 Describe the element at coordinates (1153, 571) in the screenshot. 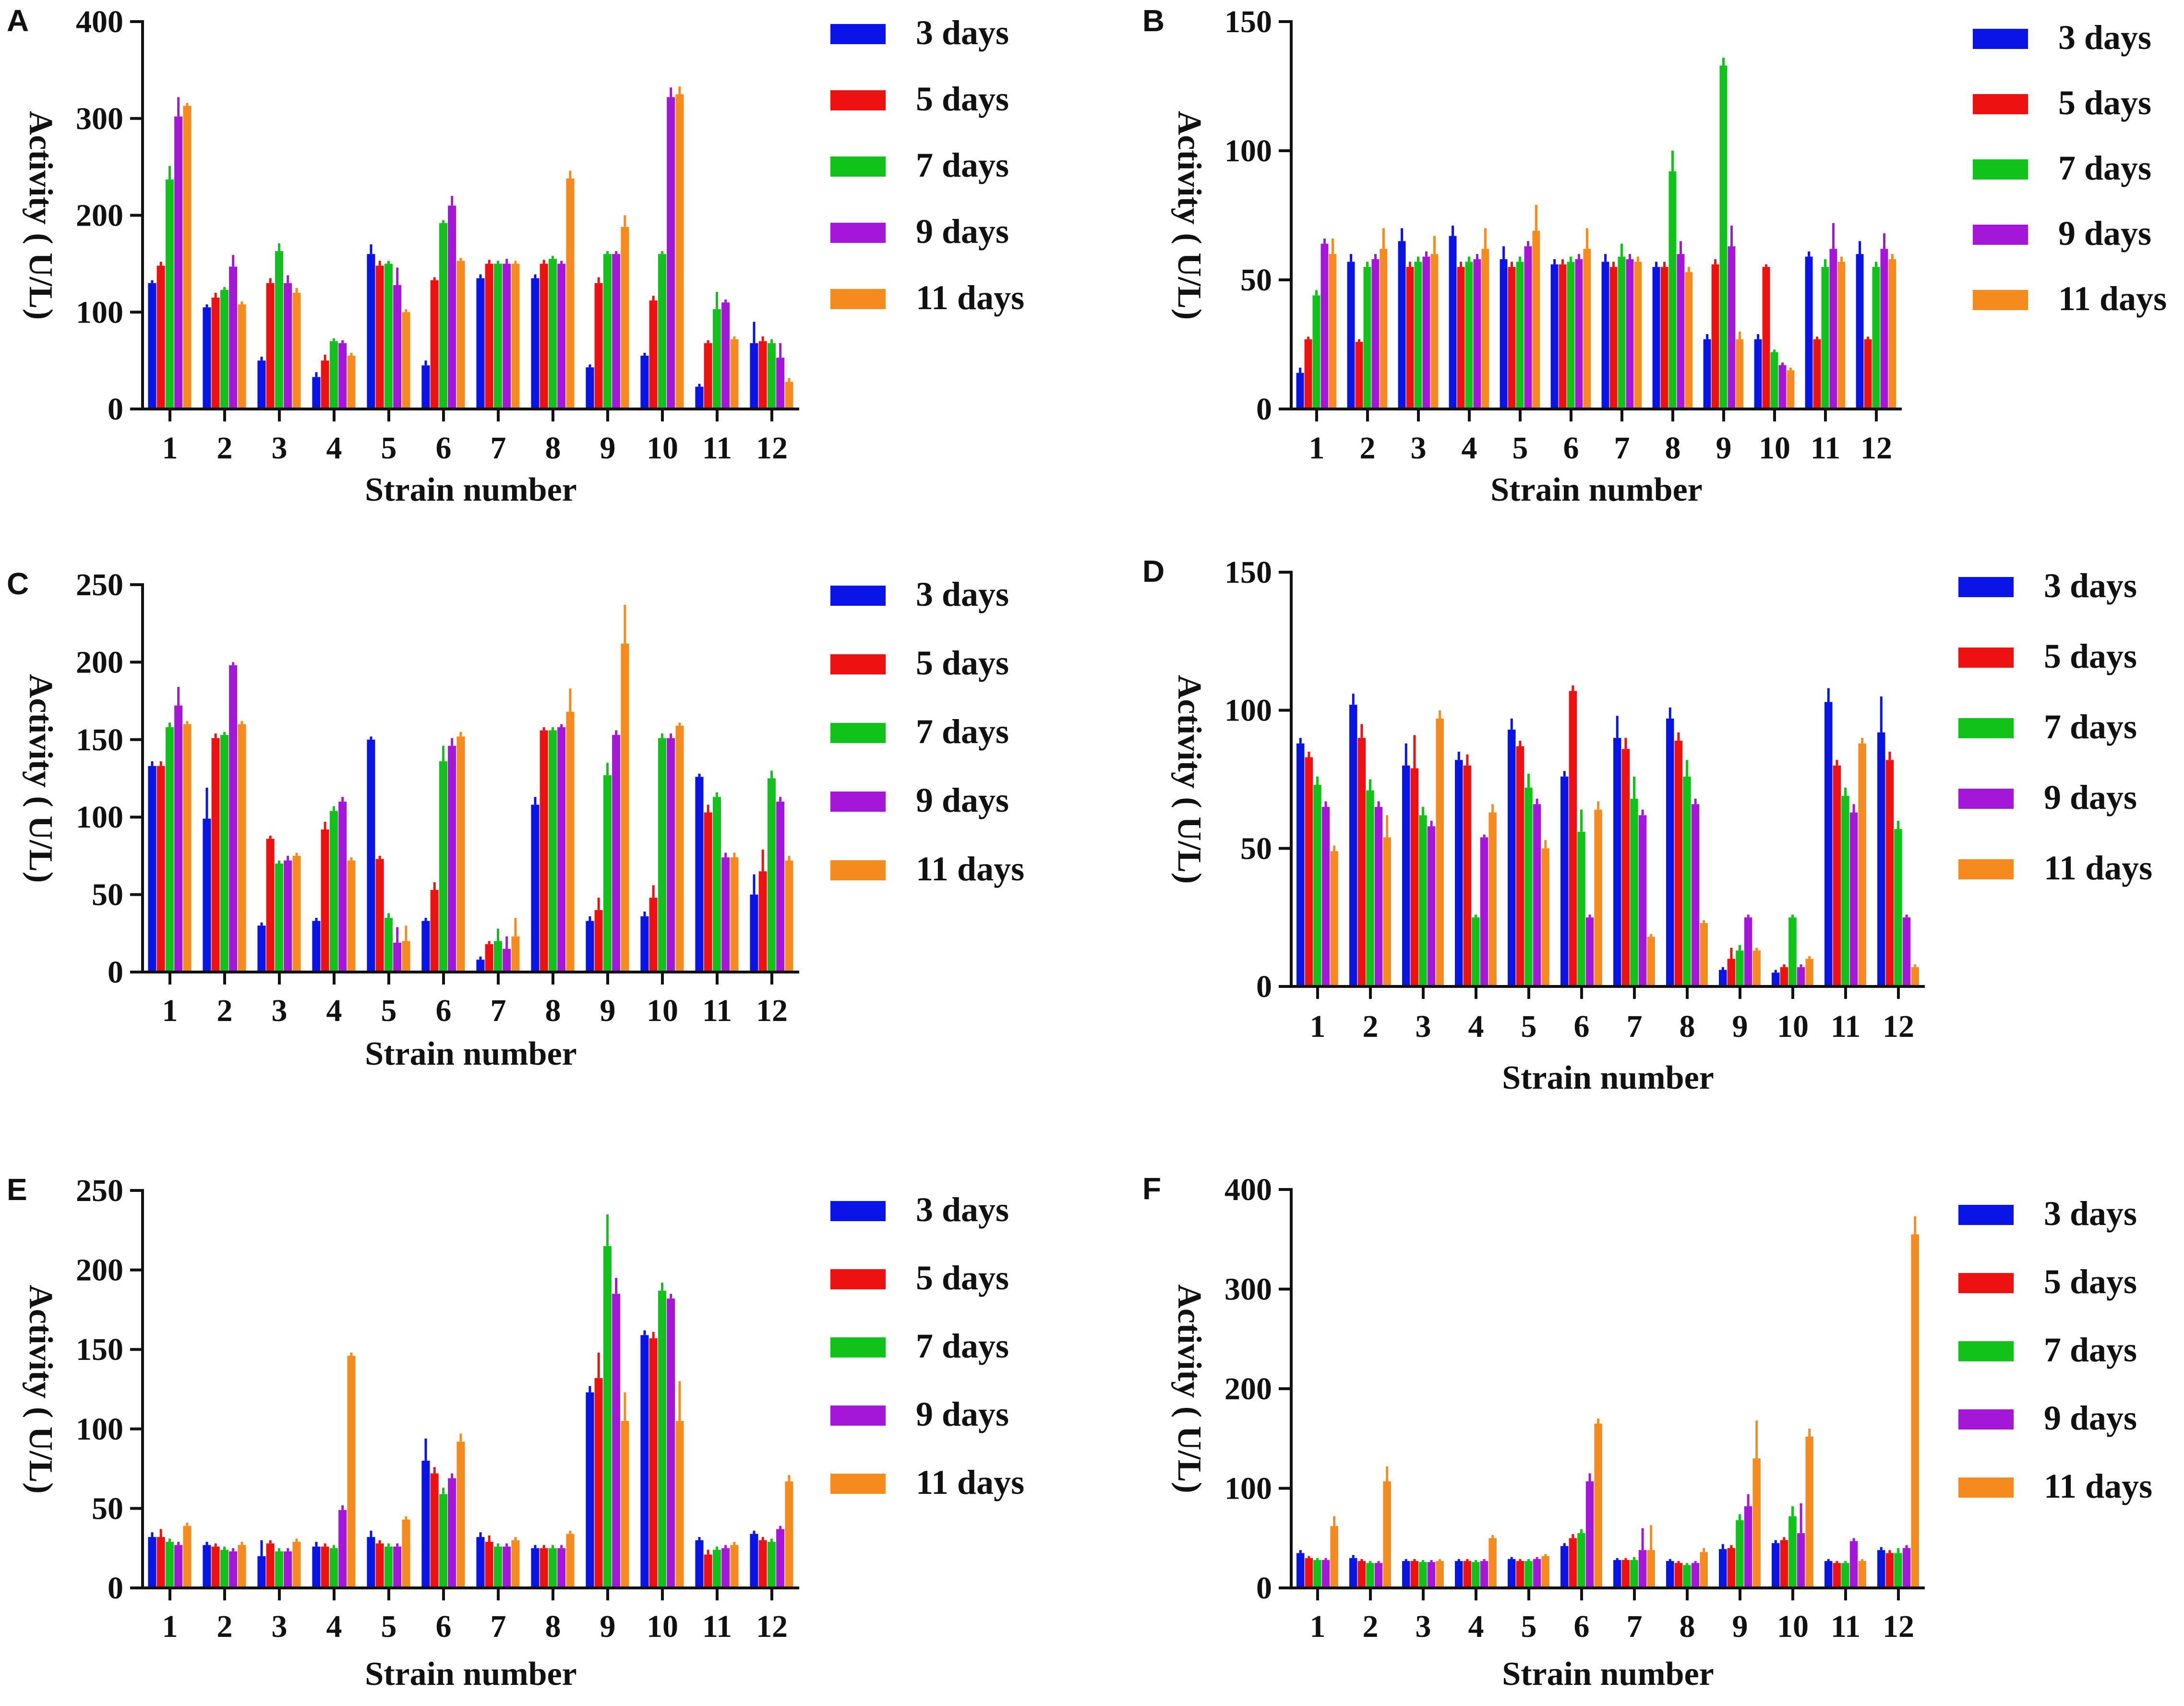

I see `panel-letter-d: D` at that location.